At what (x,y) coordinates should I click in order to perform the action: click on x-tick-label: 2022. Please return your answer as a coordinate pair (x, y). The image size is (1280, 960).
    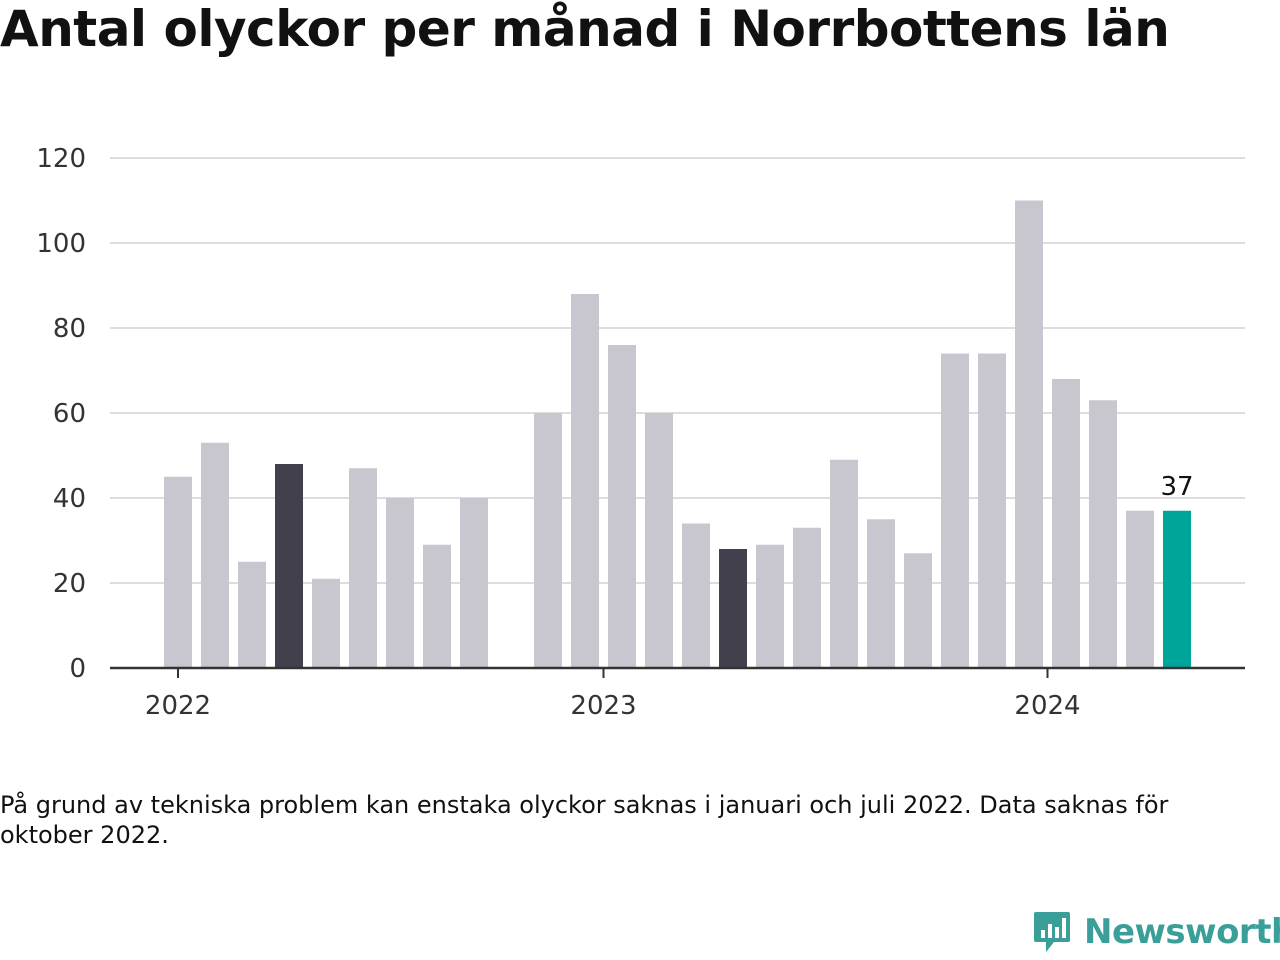
    Looking at the image, I should click on (178, 706).